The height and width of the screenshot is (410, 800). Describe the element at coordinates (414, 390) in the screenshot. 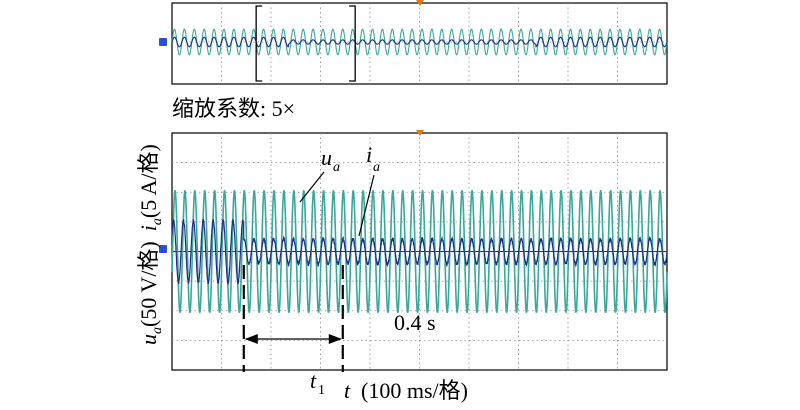

I see `x-axis-unit: (100 ms/格)` at that location.